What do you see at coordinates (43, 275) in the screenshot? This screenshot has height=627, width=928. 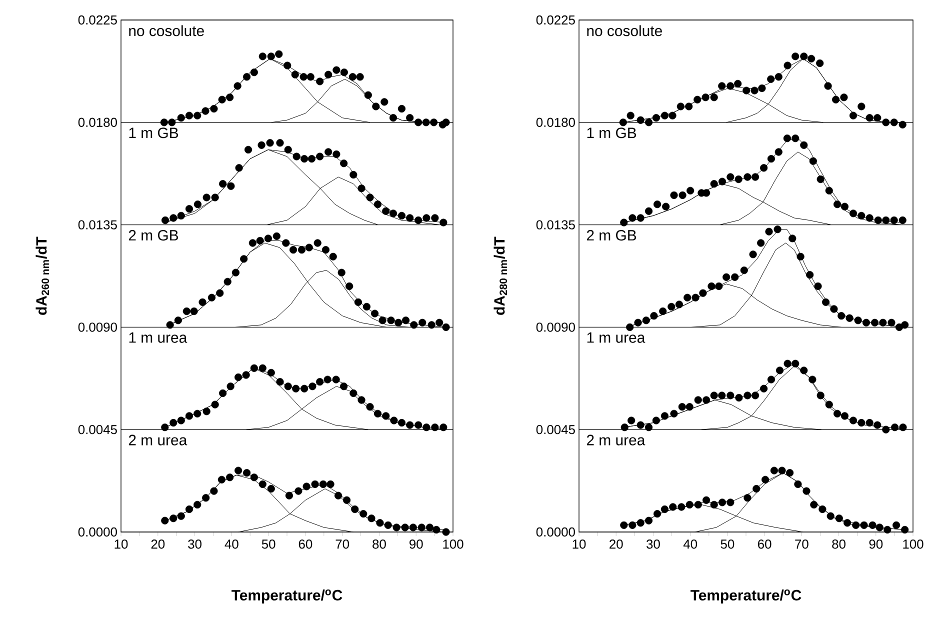 I see `y-axis-title: dA$_{260 nm}$/dT` at bounding box center [43, 275].